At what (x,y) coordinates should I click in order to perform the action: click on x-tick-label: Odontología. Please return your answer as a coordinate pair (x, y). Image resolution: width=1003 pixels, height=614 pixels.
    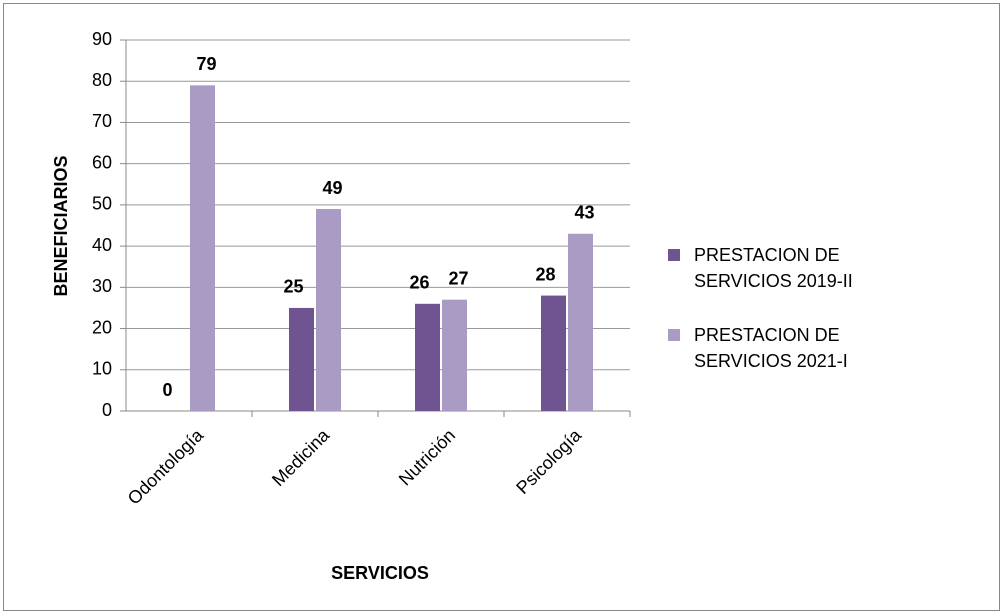
    Looking at the image, I should click on (166, 466).